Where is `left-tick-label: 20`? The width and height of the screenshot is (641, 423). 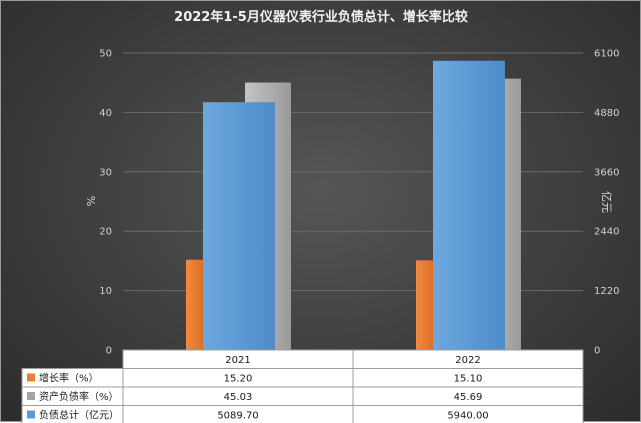 left-tick-label: 20 is located at coordinates (105, 232).